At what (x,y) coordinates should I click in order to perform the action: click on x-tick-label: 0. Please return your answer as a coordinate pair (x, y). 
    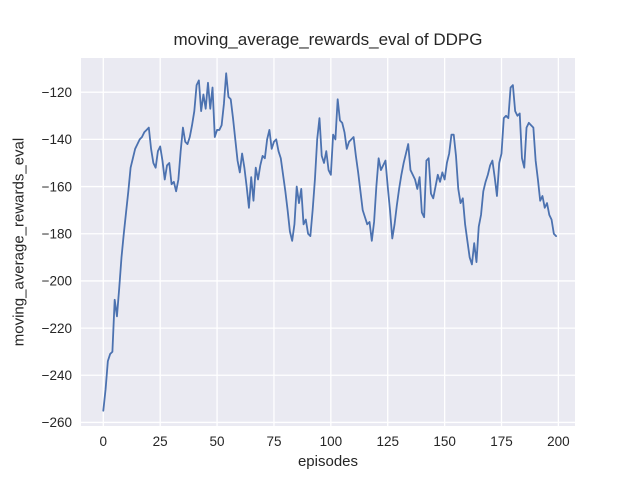
    Looking at the image, I should click on (104, 441).